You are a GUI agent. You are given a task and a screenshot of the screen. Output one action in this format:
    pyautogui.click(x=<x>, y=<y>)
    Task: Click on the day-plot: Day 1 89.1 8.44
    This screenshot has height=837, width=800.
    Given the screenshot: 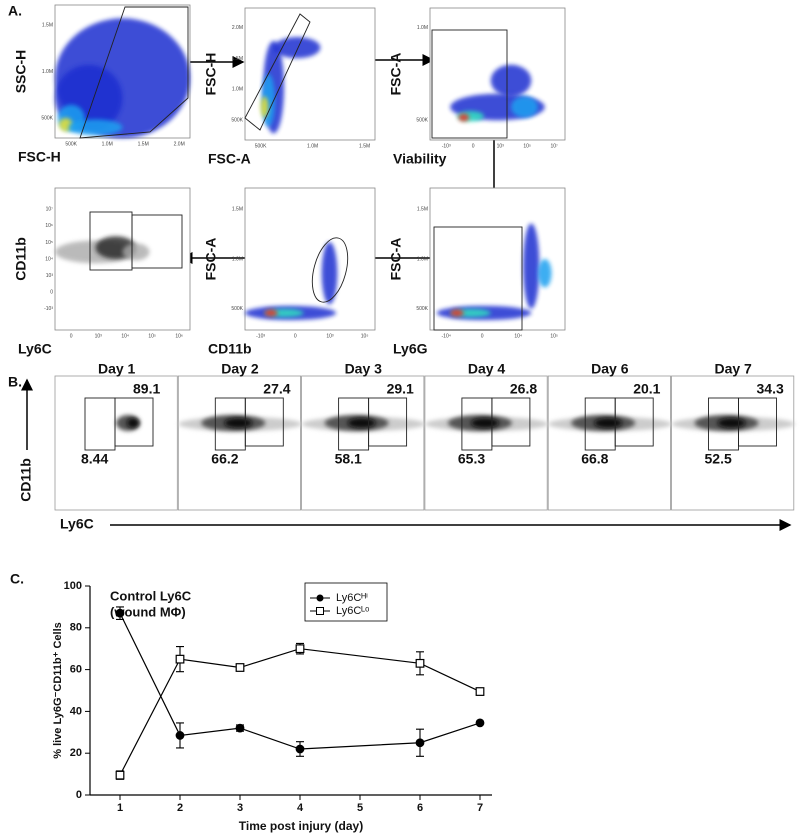 What is the action you would take?
    pyautogui.click(x=116, y=436)
    